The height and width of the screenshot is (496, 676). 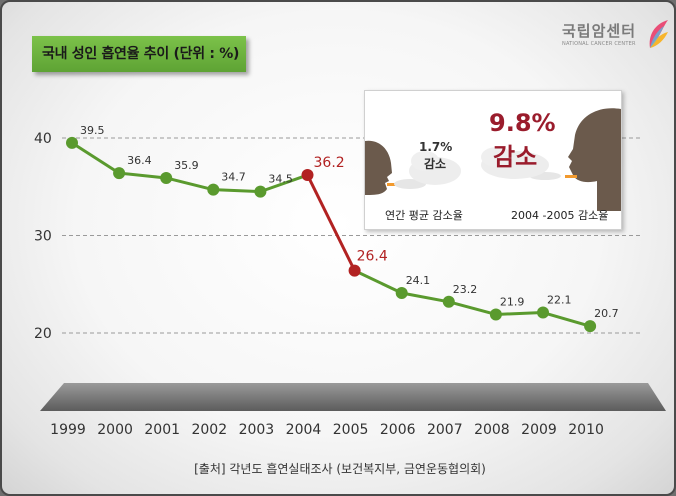 I want to click on left-cigarette-icon, so click(x=392, y=184).